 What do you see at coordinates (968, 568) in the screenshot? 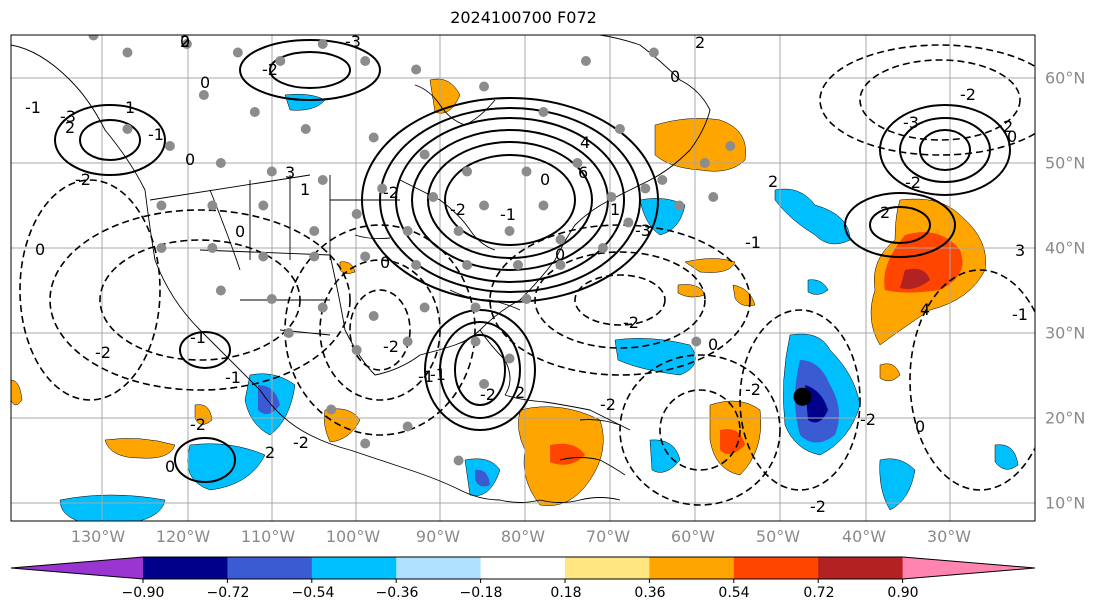
I see `colorbar-extend-high` at bounding box center [968, 568].